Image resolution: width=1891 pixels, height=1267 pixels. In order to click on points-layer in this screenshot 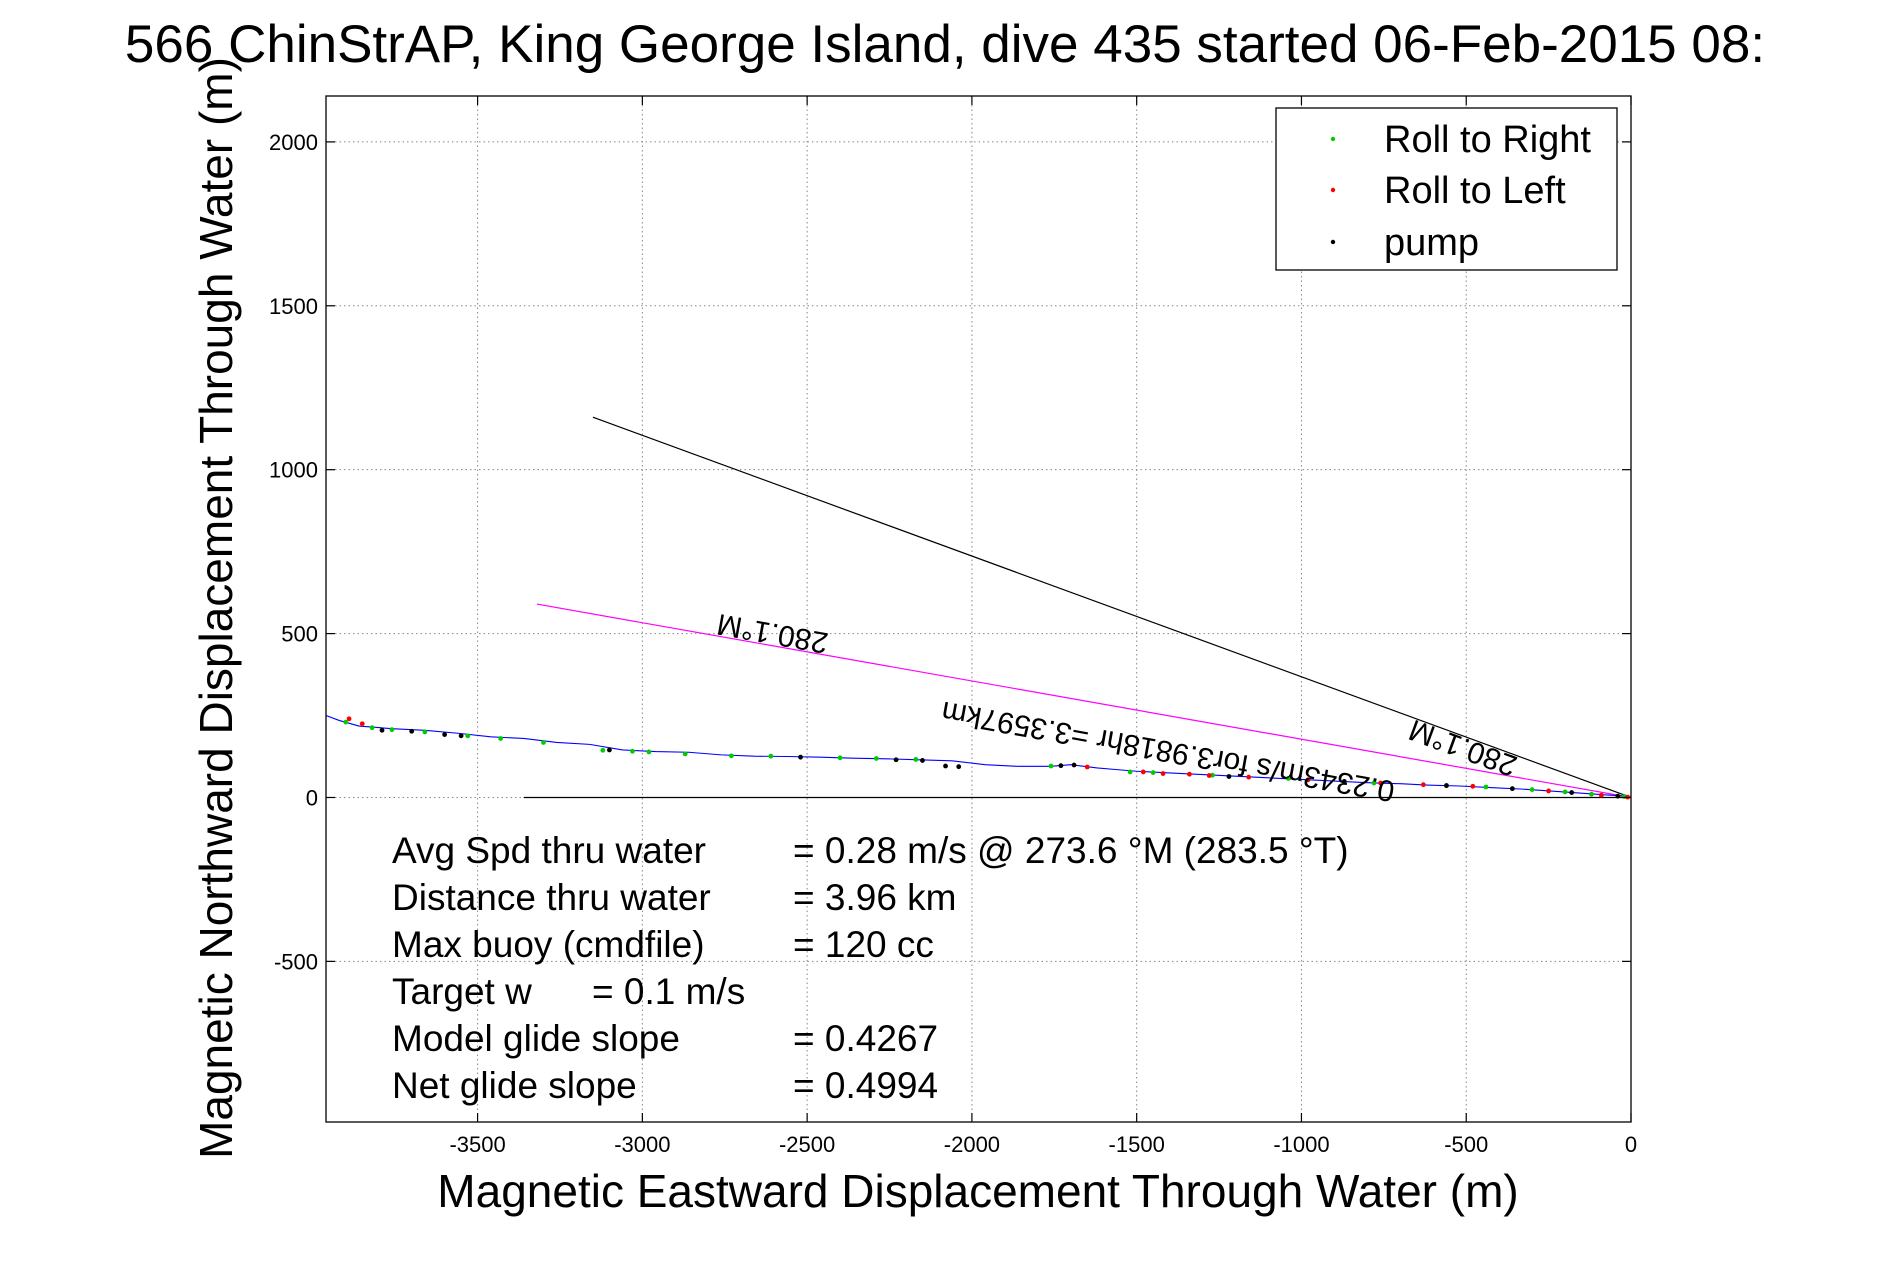, I will do `click(987, 758)`.